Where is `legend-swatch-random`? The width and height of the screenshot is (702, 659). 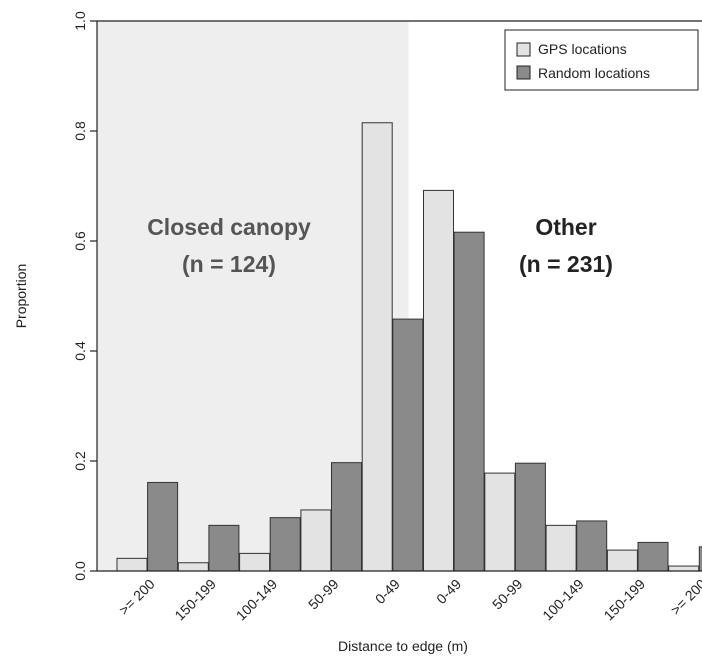 legend-swatch-random is located at coordinates (523, 72).